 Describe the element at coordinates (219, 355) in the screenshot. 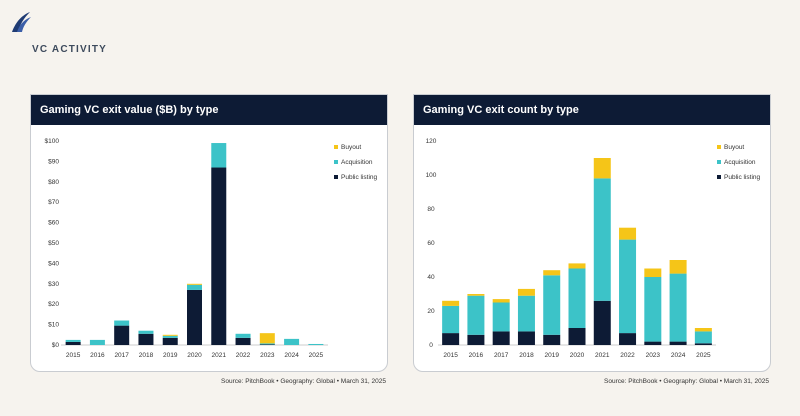

I see `x-tick-label: 2021` at that location.